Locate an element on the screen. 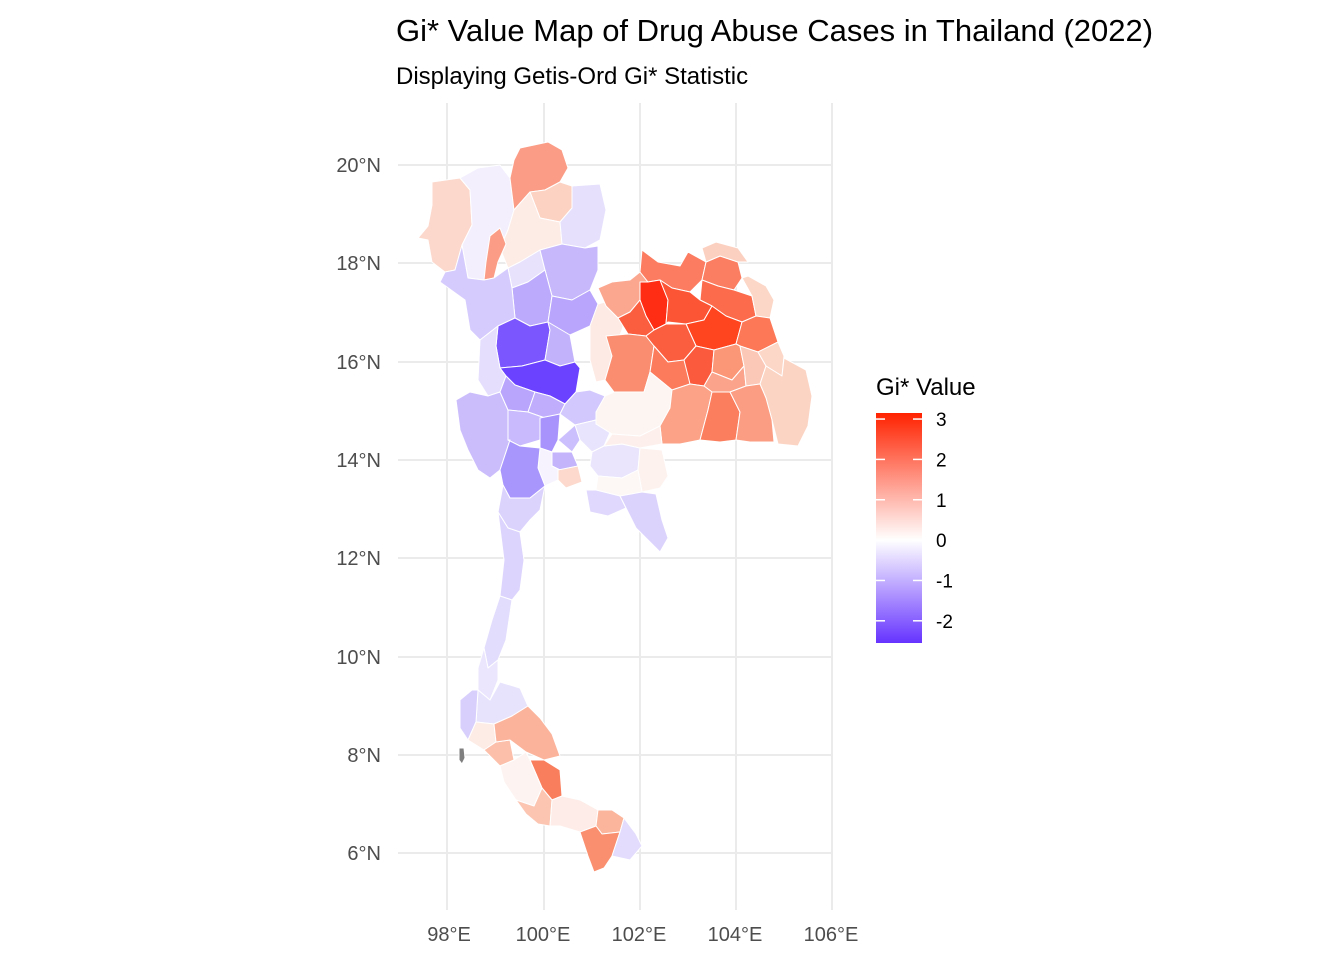 This screenshot has width=1344, height=960. x-tick-label: 100°E is located at coordinates (543, 935).